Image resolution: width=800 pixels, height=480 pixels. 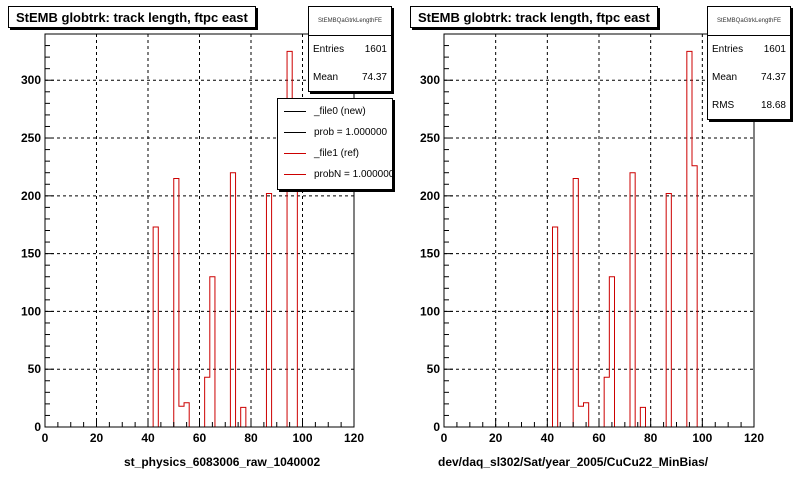 I want to click on legend-line-new, so click(x=295, y=111).